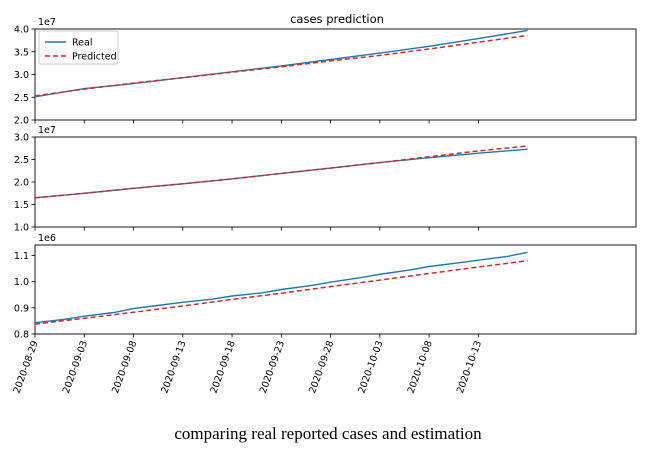 This screenshot has height=453, width=656. What do you see at coordinates (94, 57) in the screenshot?
I see `legend-label-predicted: Predicted` at bounding box center [94, 57].